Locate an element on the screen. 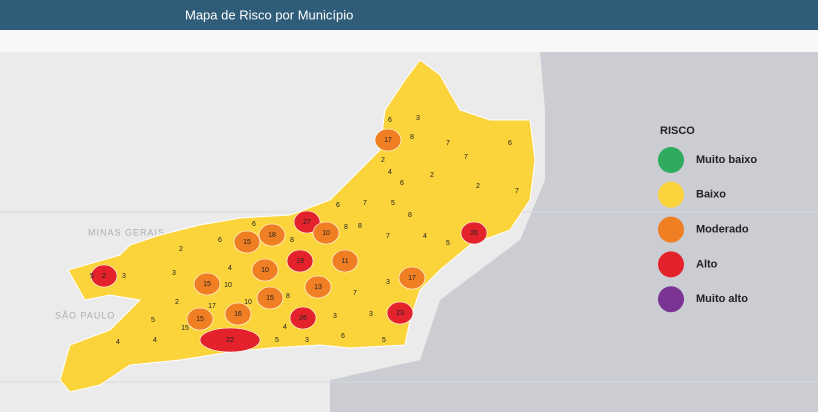  municipality-value: 18 is located at coordinates (272, 235).